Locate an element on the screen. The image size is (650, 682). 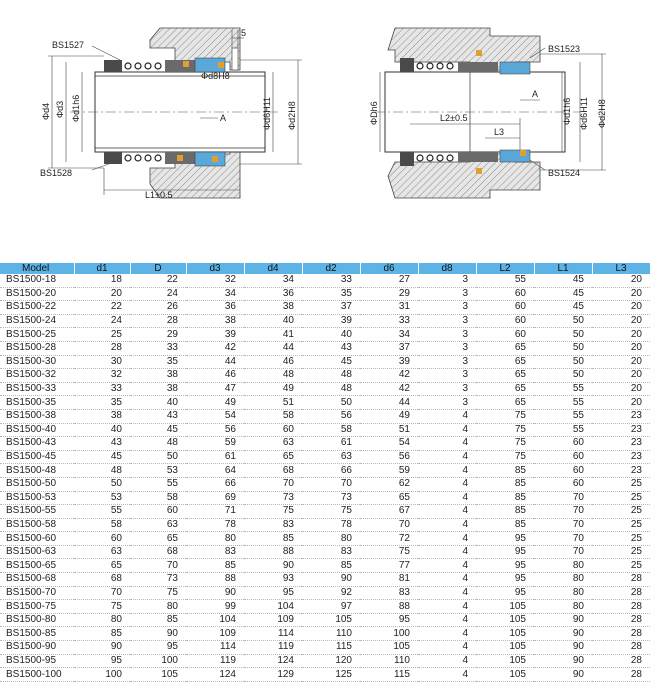
table-row: BS1500-100 100 105 124 129 125 115 4 105 90 28 is located at coordinates (325, 674).